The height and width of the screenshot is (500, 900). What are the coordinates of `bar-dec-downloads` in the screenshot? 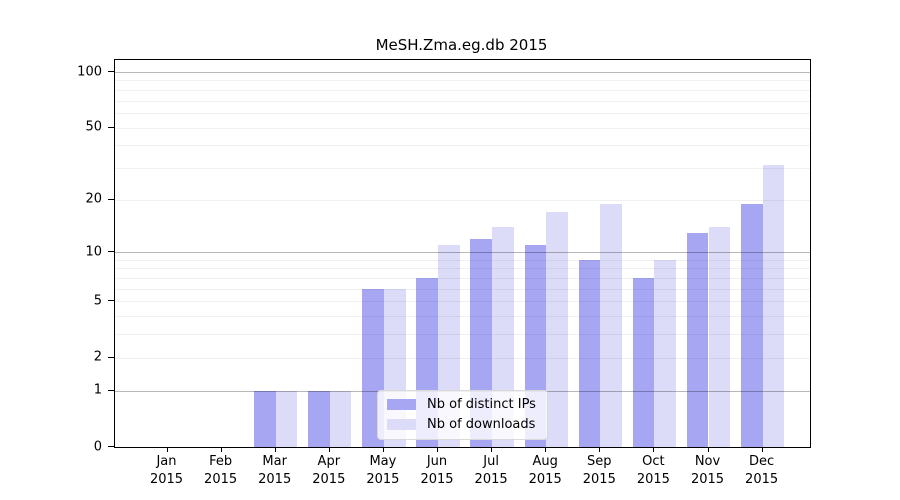 It's located at (773, 306).